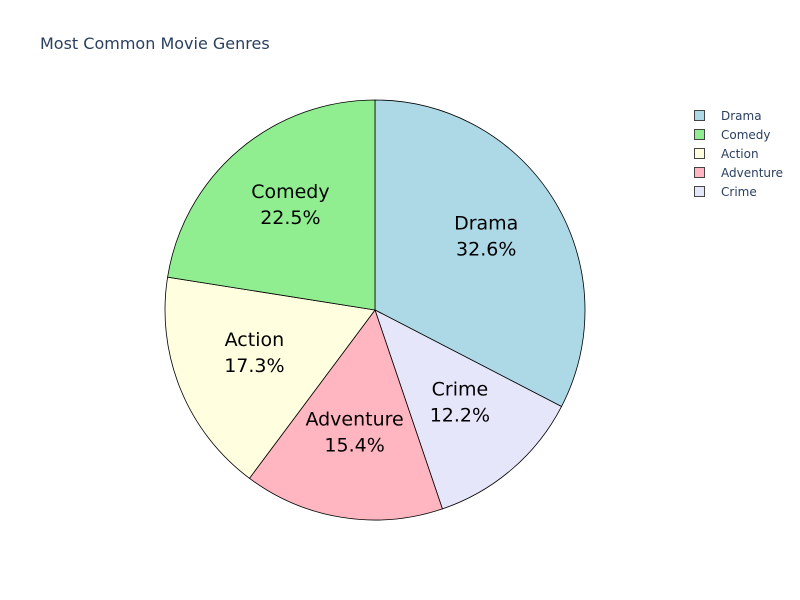  What do you see at coordinates (741, 115) in the screenshot?
I see `legend-label: Drama` at bounding box center [741, 115].